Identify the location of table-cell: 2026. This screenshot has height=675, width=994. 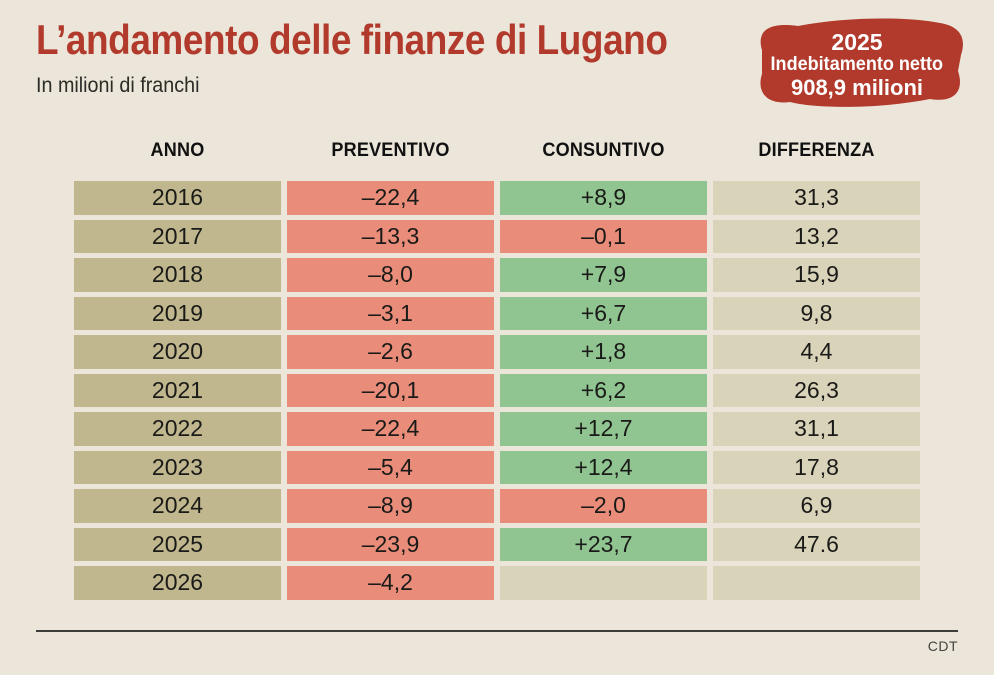
(177, 583).